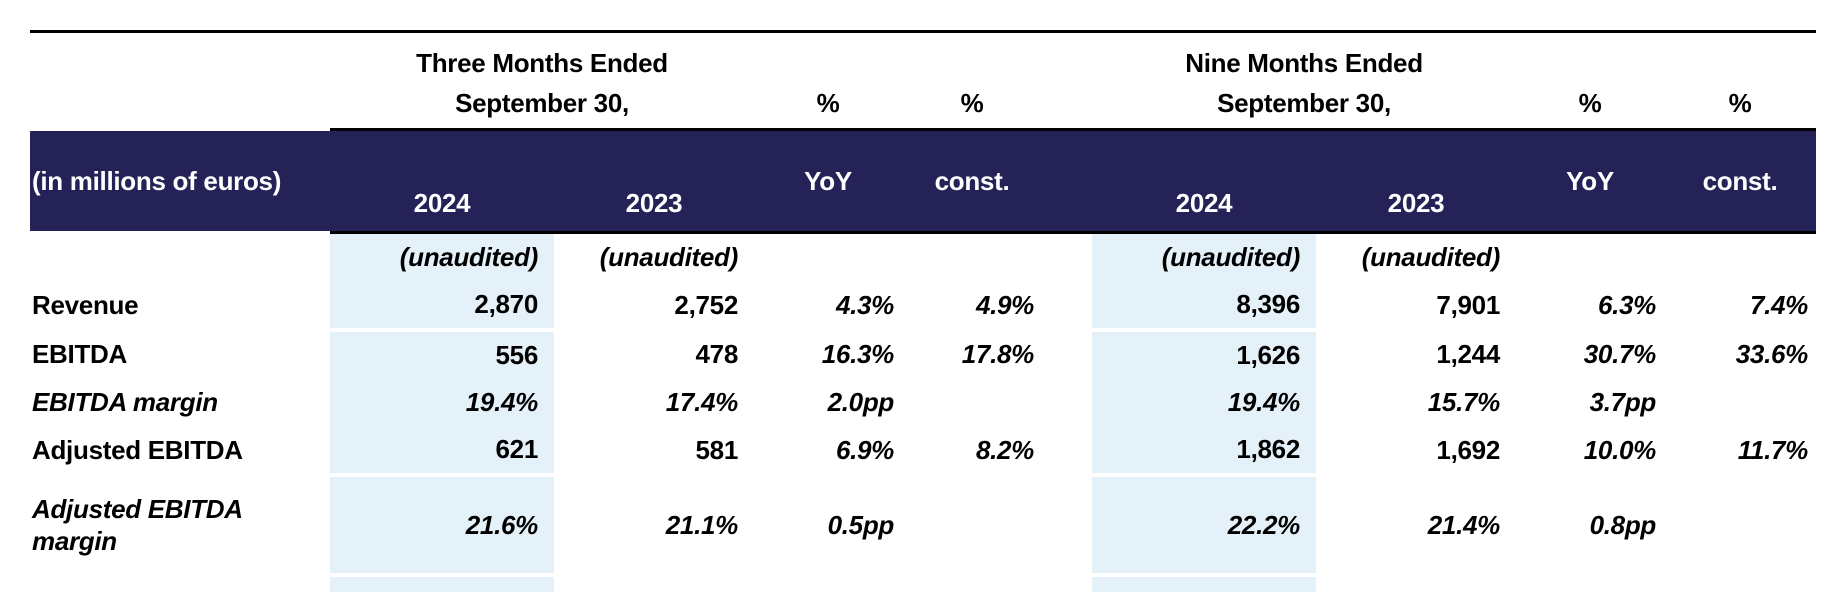 The width and height of the screenshot is (1846, 606). Describe the element at coordinates (1468, 450) in the screenshot. I see `value-cell: 1,692` at that location.